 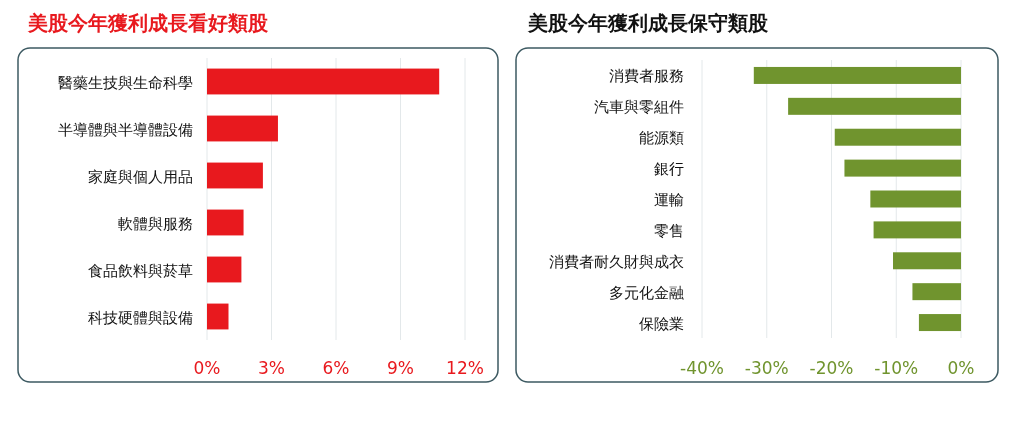 What do you see at coordinates (125, 82) in the screenshot?
I see `y-tick-label: 醫藥生技與生命科學` at bounding box center [125, 82].